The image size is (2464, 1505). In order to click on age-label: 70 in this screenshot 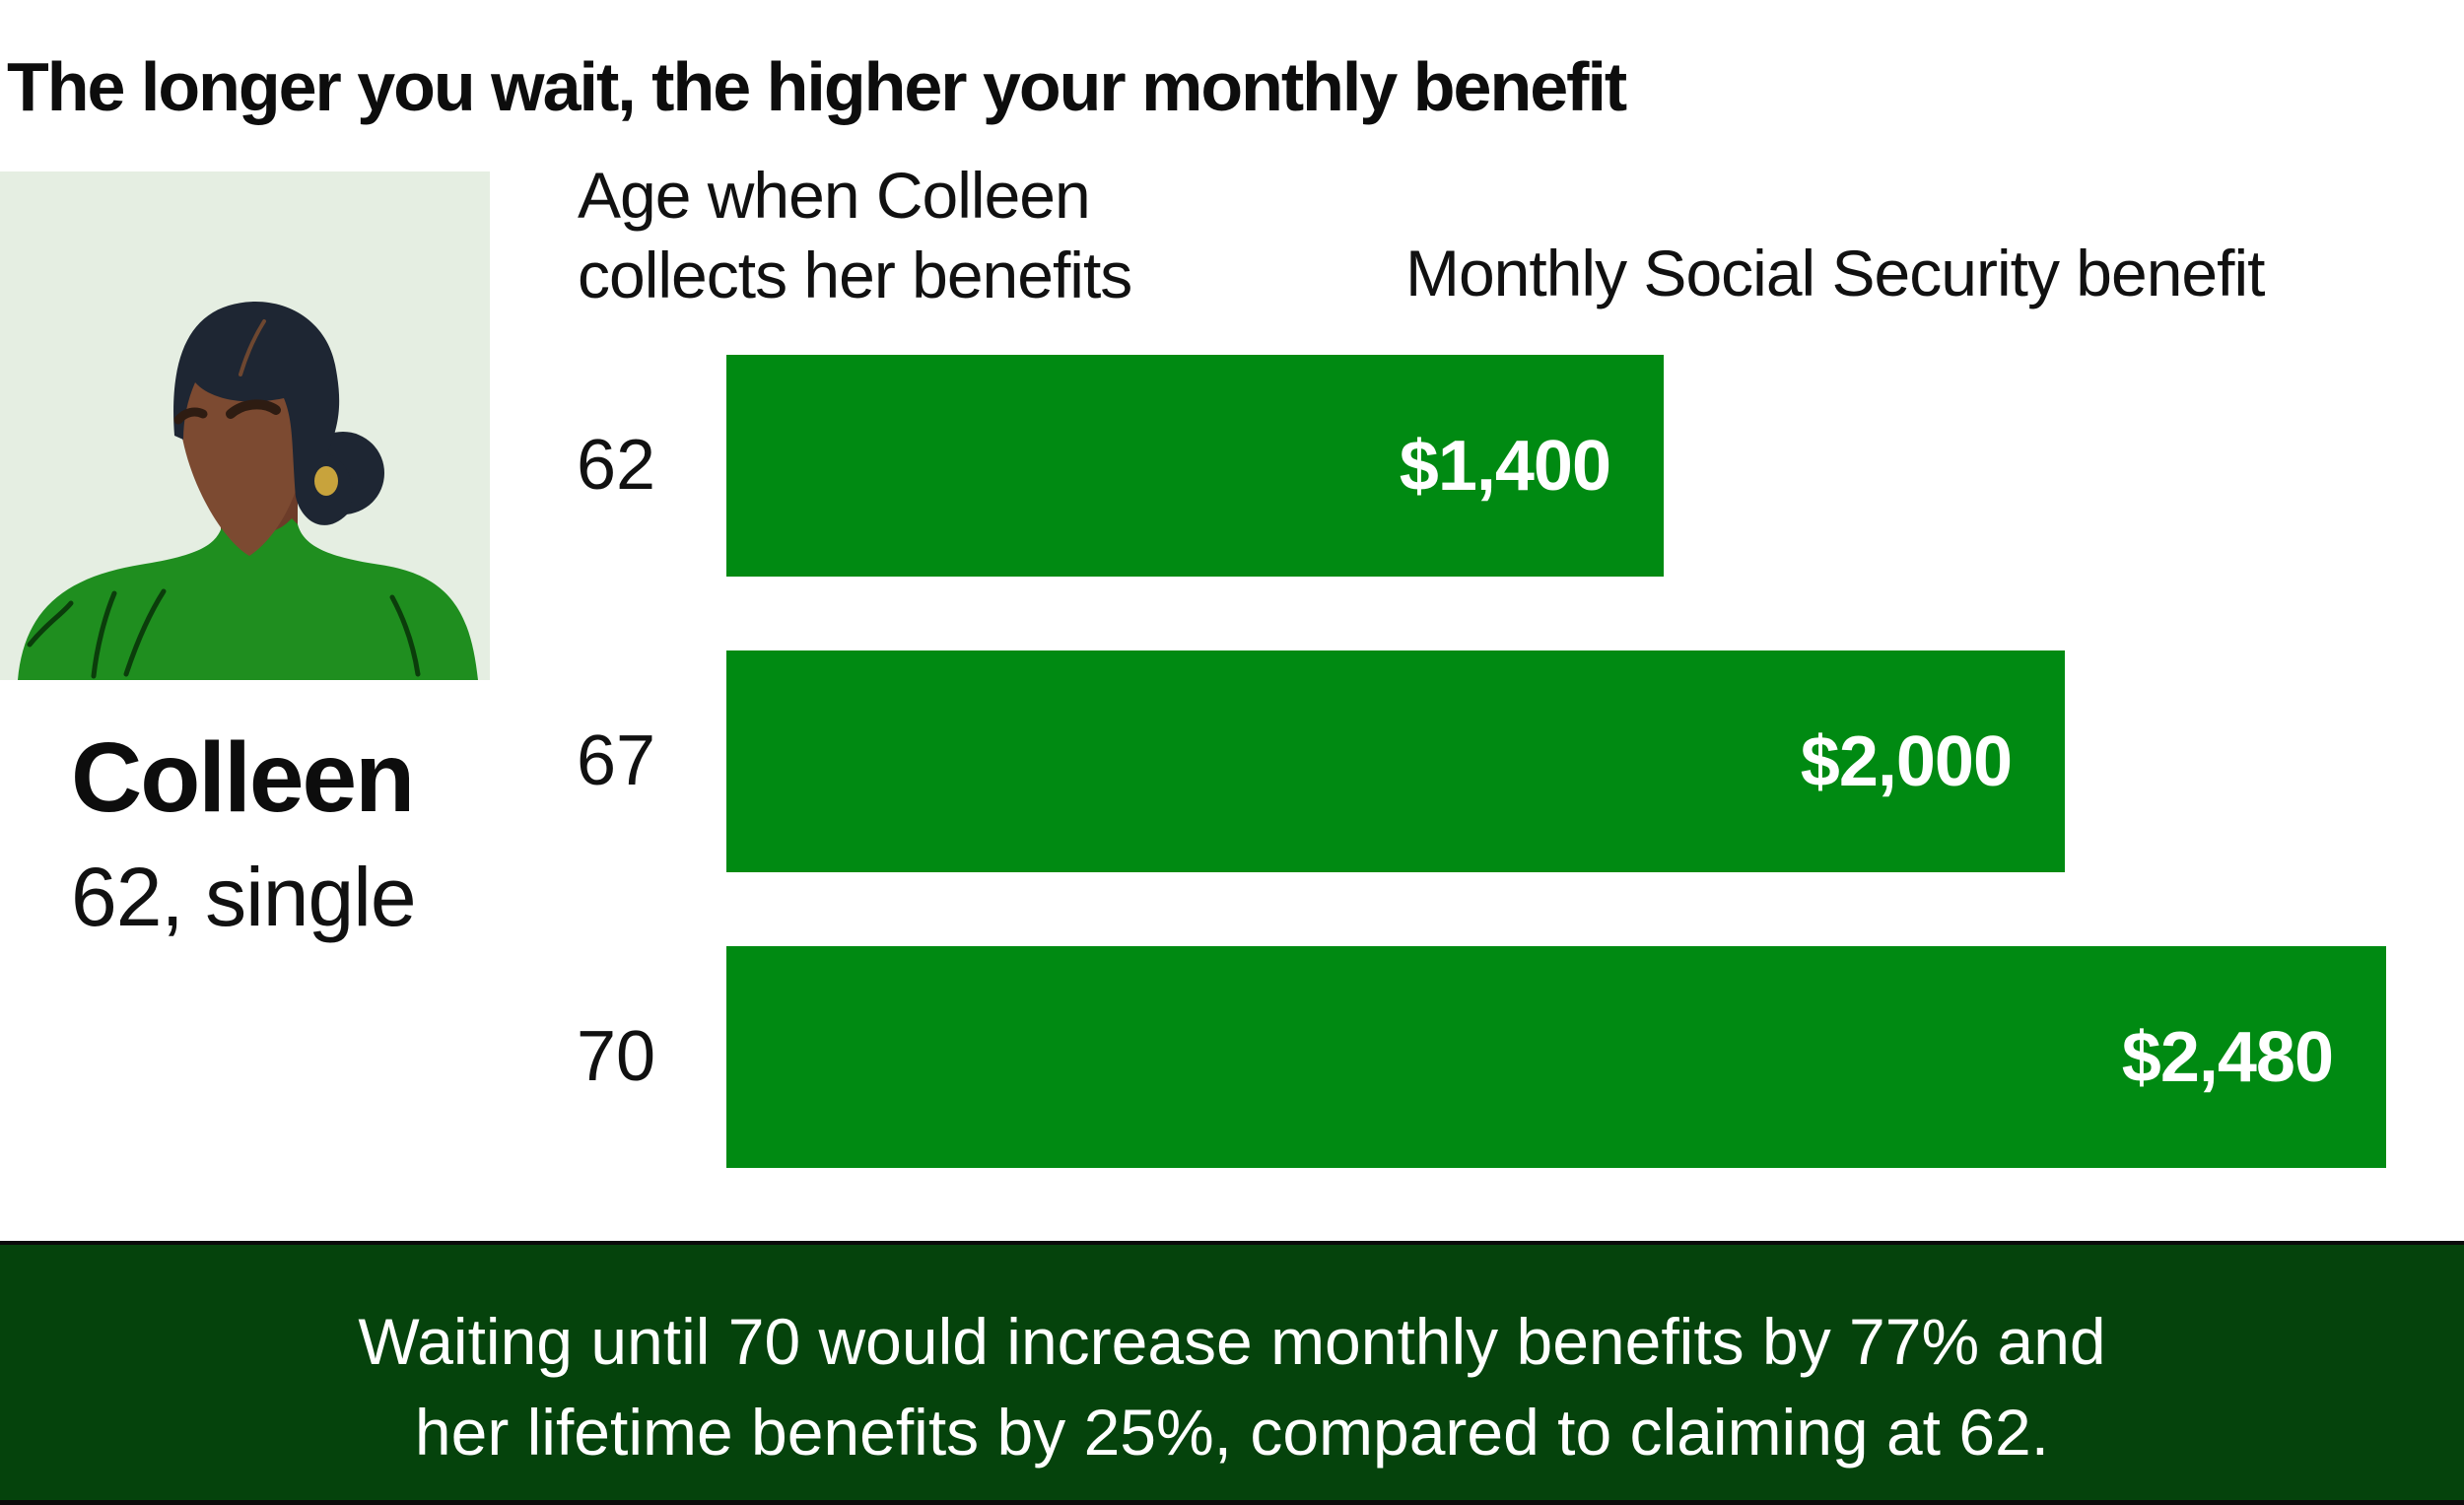, I will do `click(616, 1056)`.